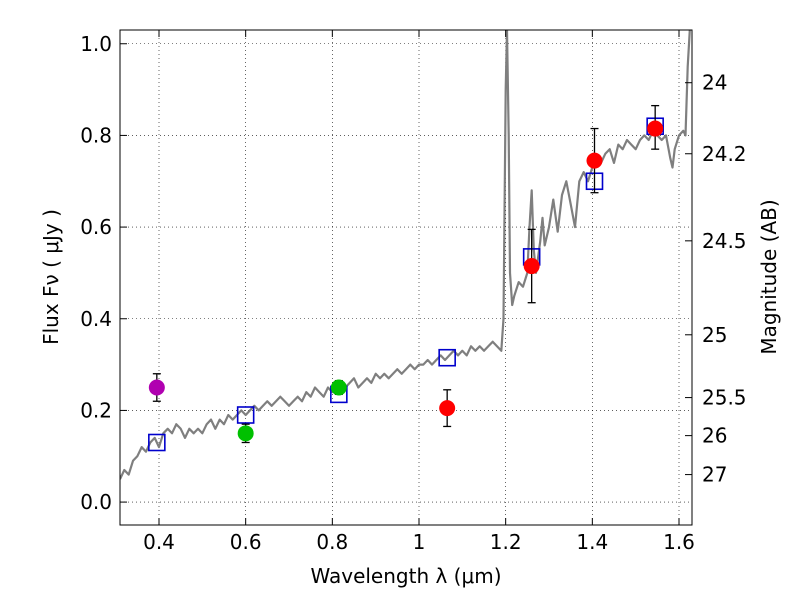 Image resolution: width=800 pixels, height=604 pixels. What do you see at coordinates (159, 542) in the screenshot?
I see `x-tick-label: 0.4` at bounding box center [159, 542].